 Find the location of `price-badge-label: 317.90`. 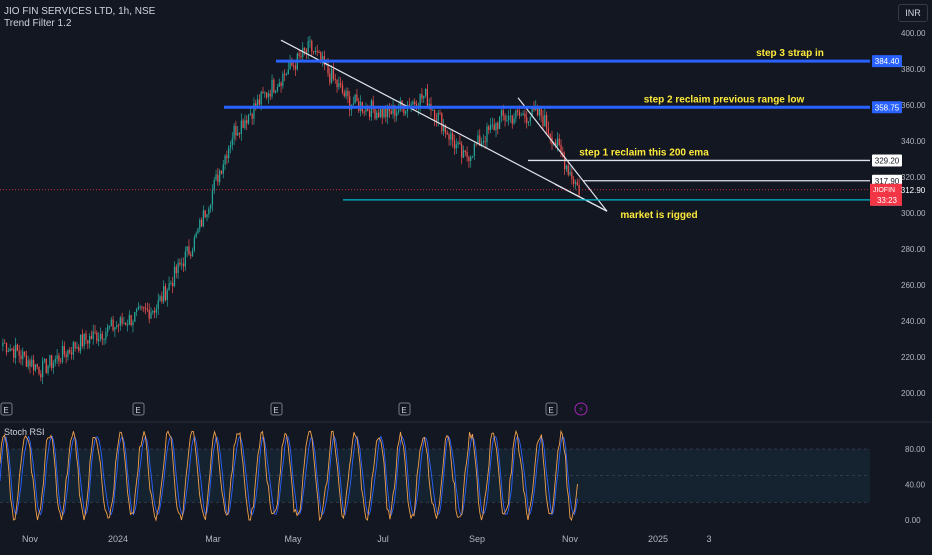

price-badge-label: 317.90 is located at coordinates (887, 181).